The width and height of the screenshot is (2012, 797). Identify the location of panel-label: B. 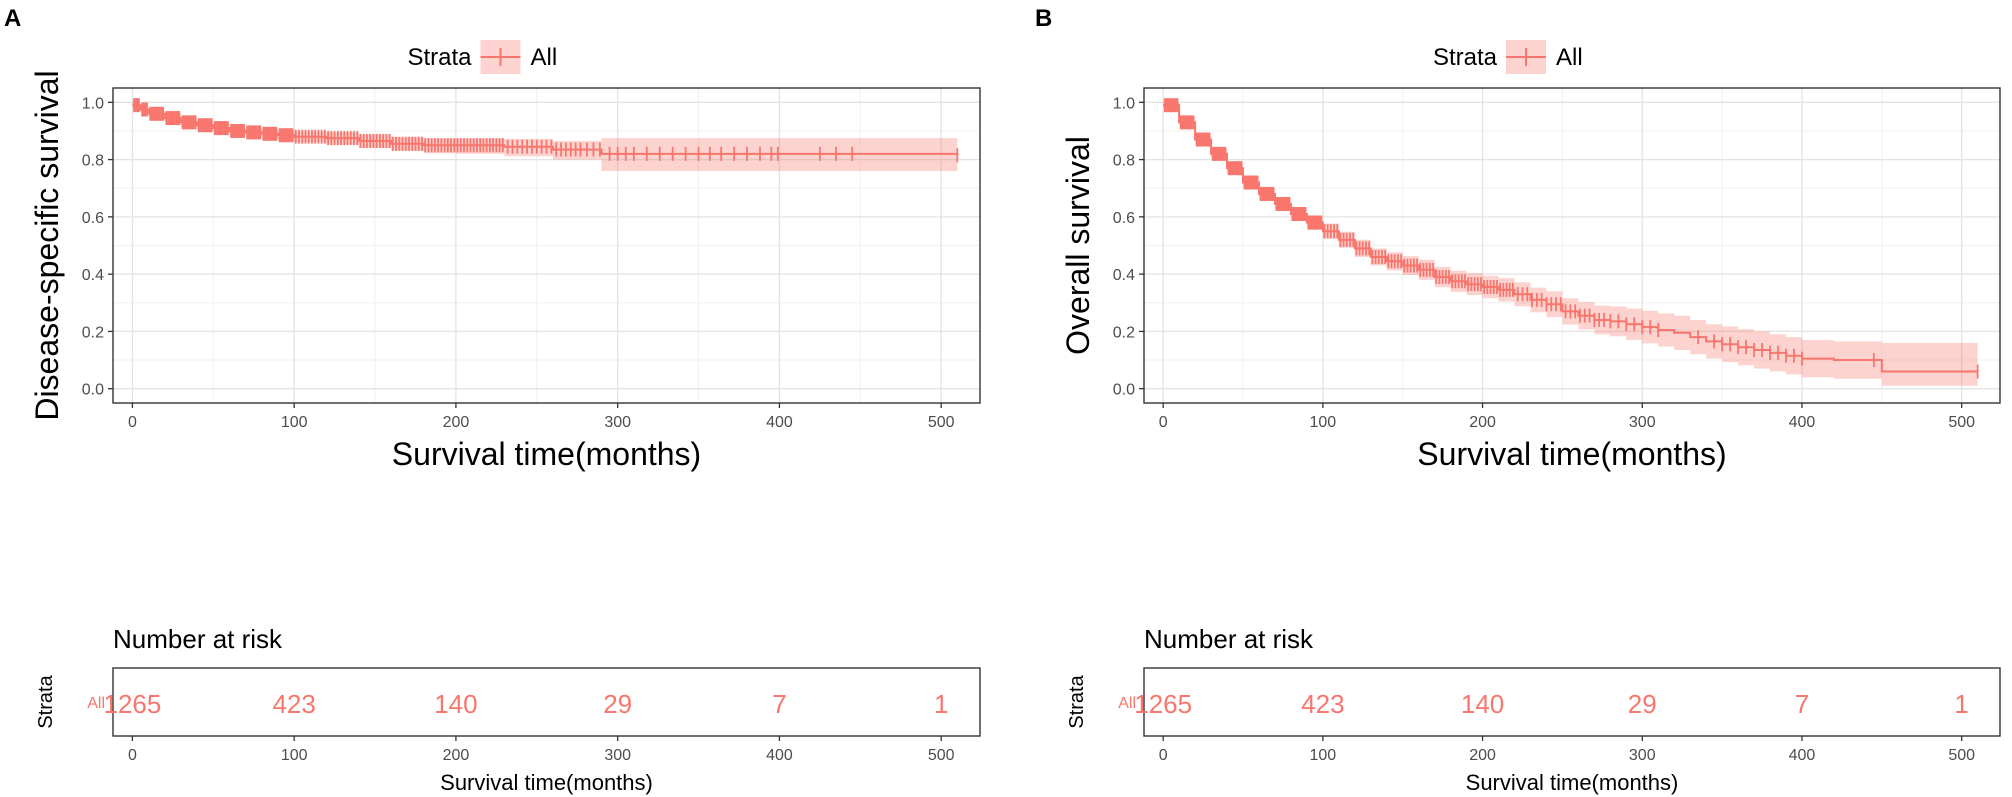
(1043, 18).